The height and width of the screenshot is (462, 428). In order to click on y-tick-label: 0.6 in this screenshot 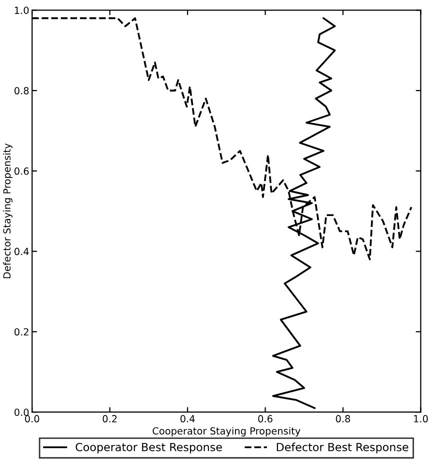, I will do `click(21, 171)`.